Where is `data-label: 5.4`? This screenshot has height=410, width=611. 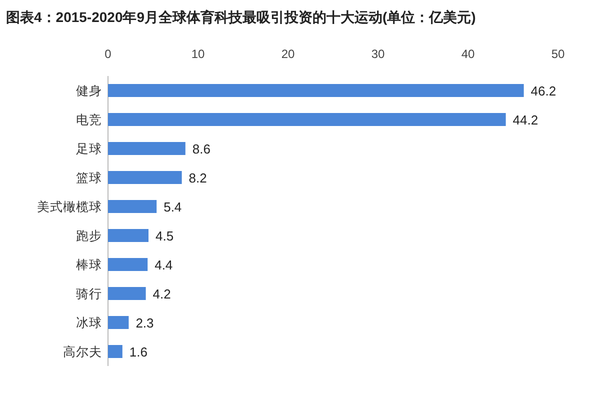
data-label: 5.4 is located at coordinates (173, 207).